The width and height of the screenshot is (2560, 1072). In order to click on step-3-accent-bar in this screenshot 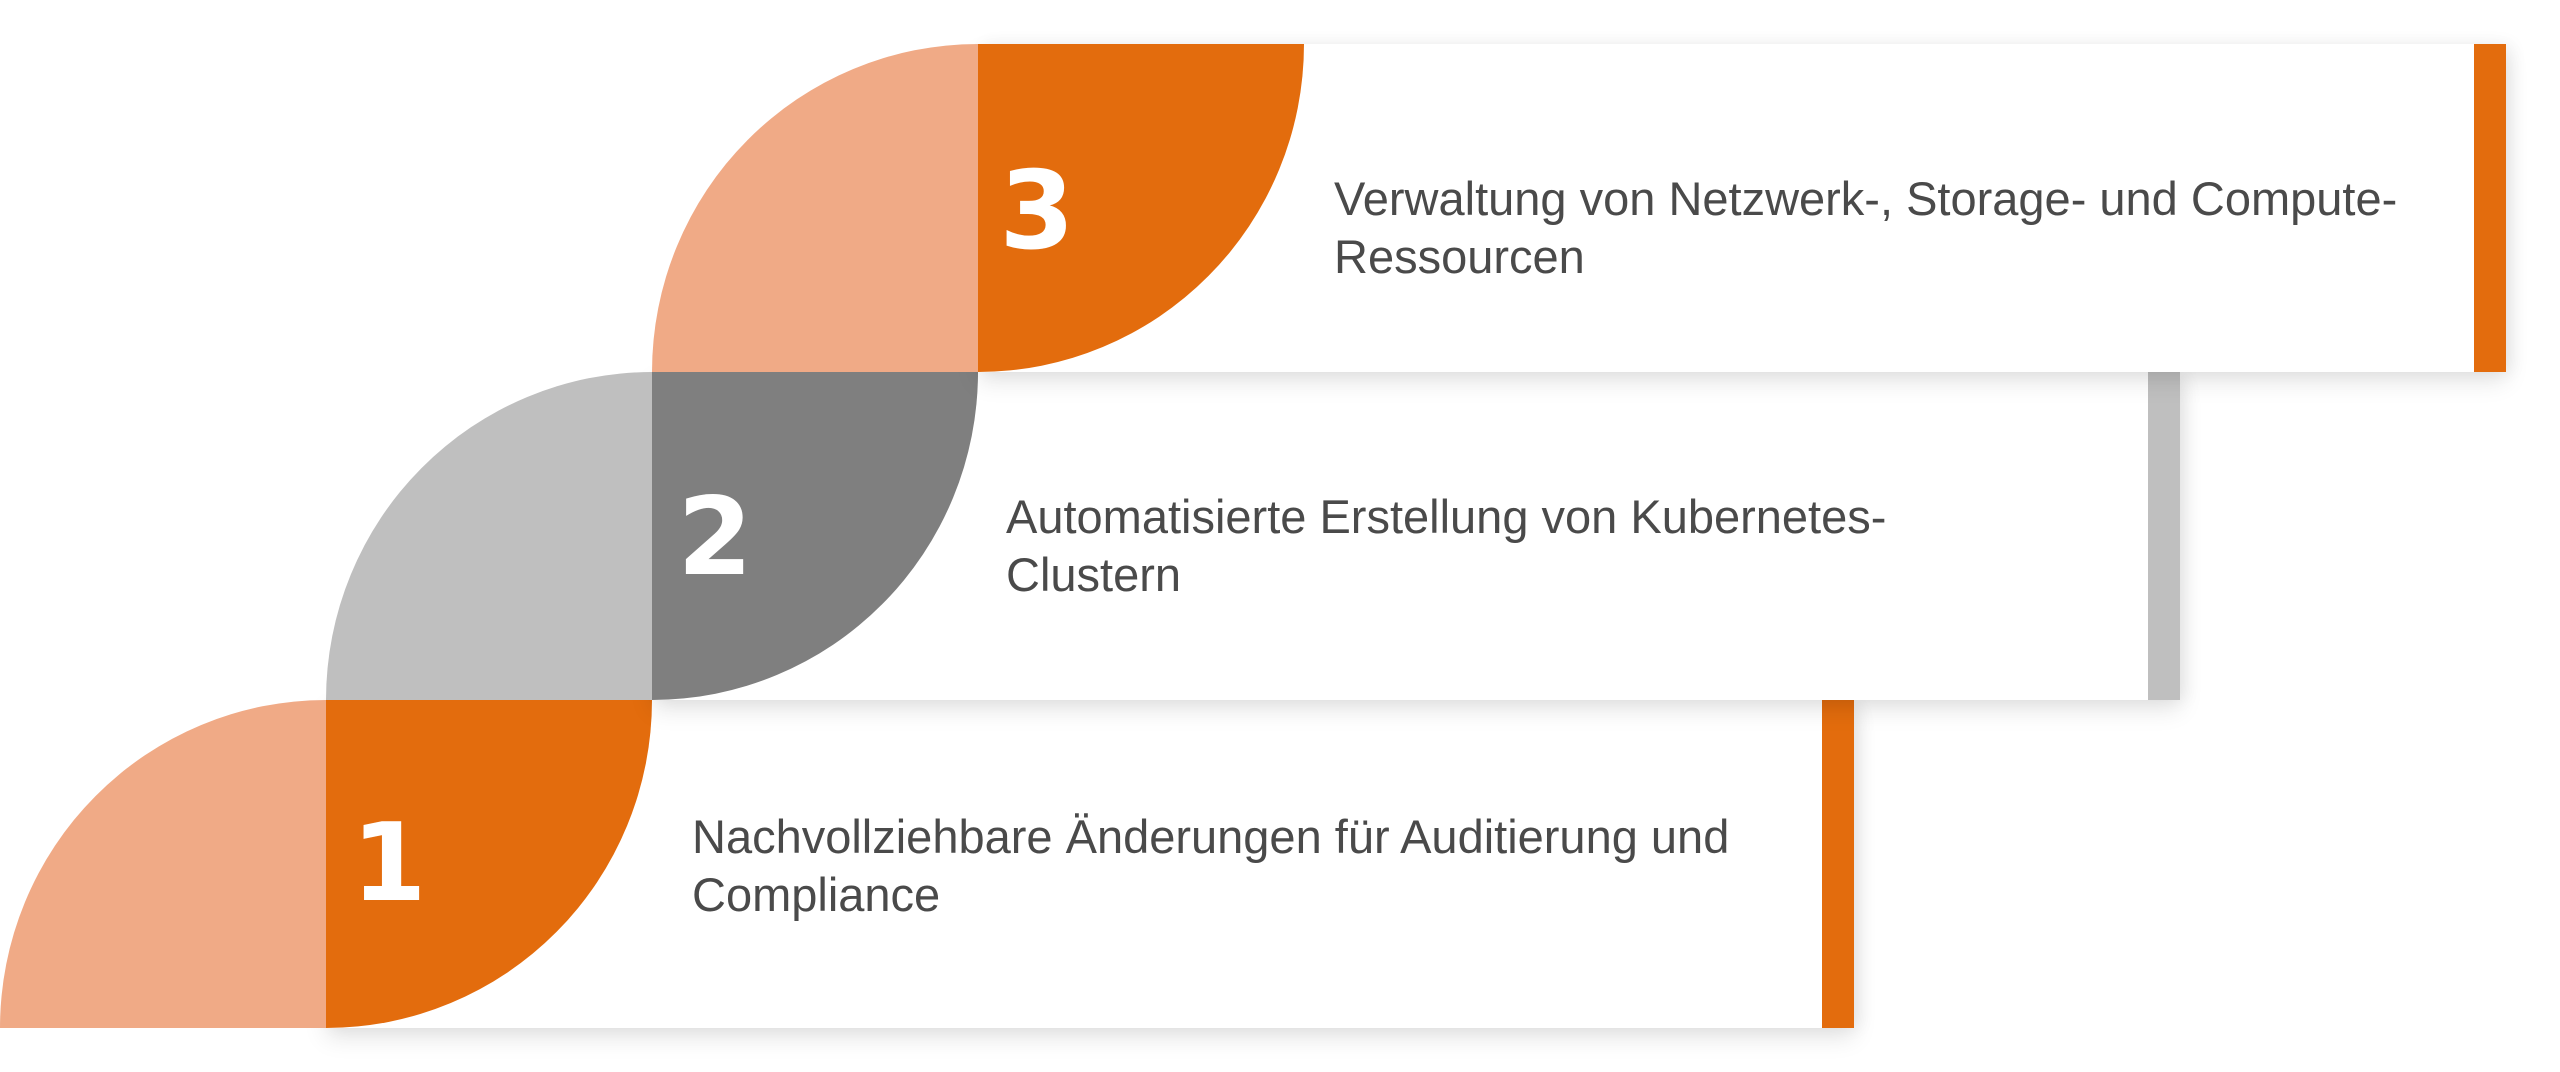, I will do `click(2490, 208)`.